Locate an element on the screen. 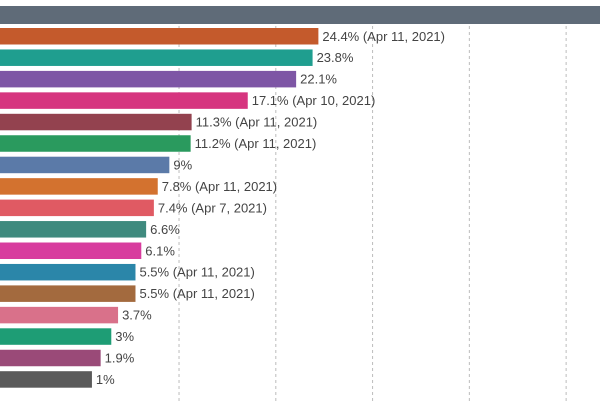  bar-label-3: 22.1% is located at coordinates (318, 79).